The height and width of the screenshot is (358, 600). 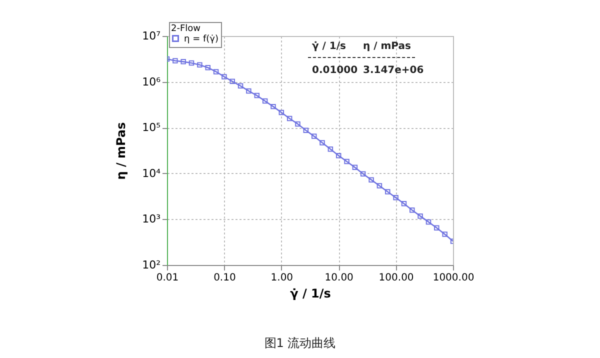 What do you see at coordinates (186, 29) in the screenshot?
I see `legend-title: 2-Flow` at bounding box center [186, 29].